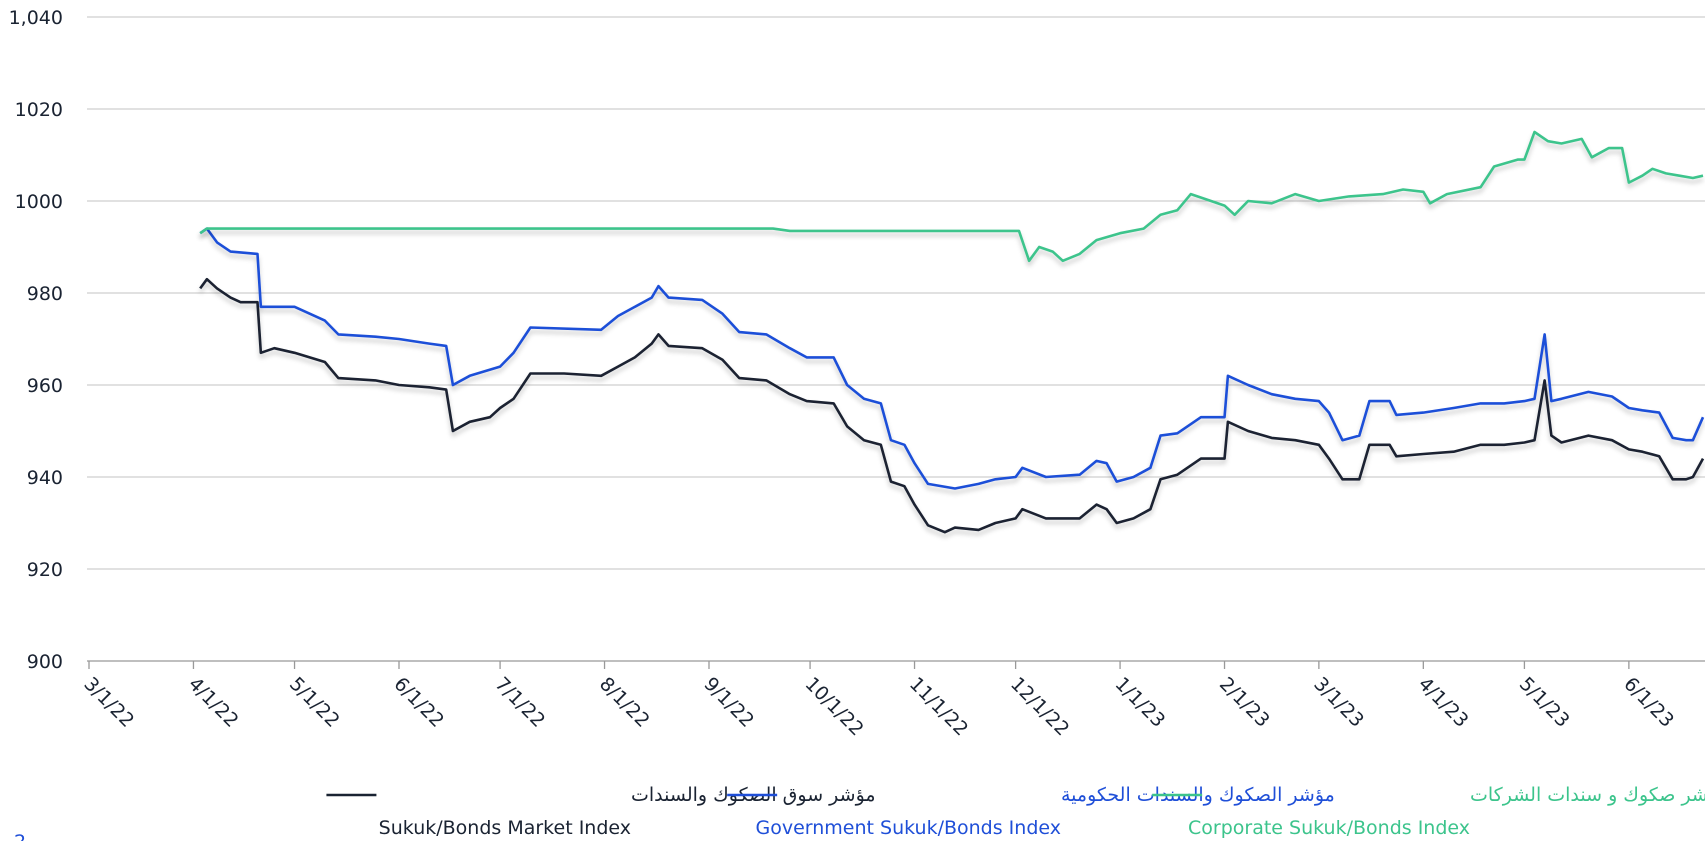 This screenshot has height=841, width=1705. I want to click on legend-label: Sukuk/Bonds Market Index, so click(505, 828).